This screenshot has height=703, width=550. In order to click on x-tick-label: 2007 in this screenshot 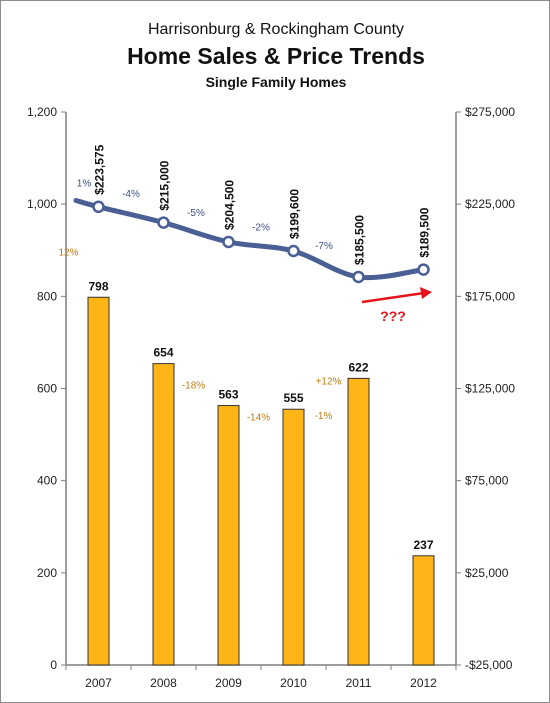, I will do `click(98, 683)`.